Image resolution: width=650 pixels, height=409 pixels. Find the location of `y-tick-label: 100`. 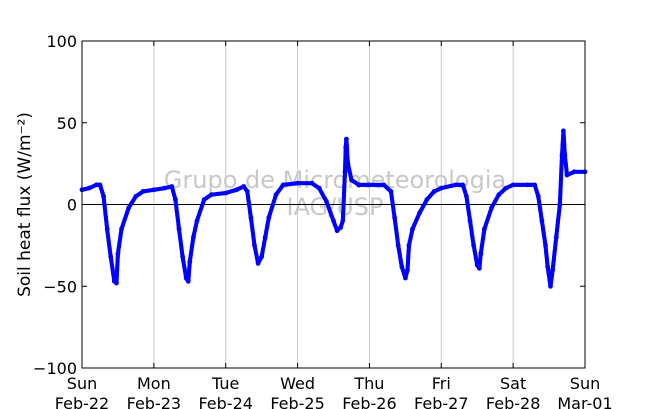

y-tick-label: 100 is located at coordinates (61, 41).